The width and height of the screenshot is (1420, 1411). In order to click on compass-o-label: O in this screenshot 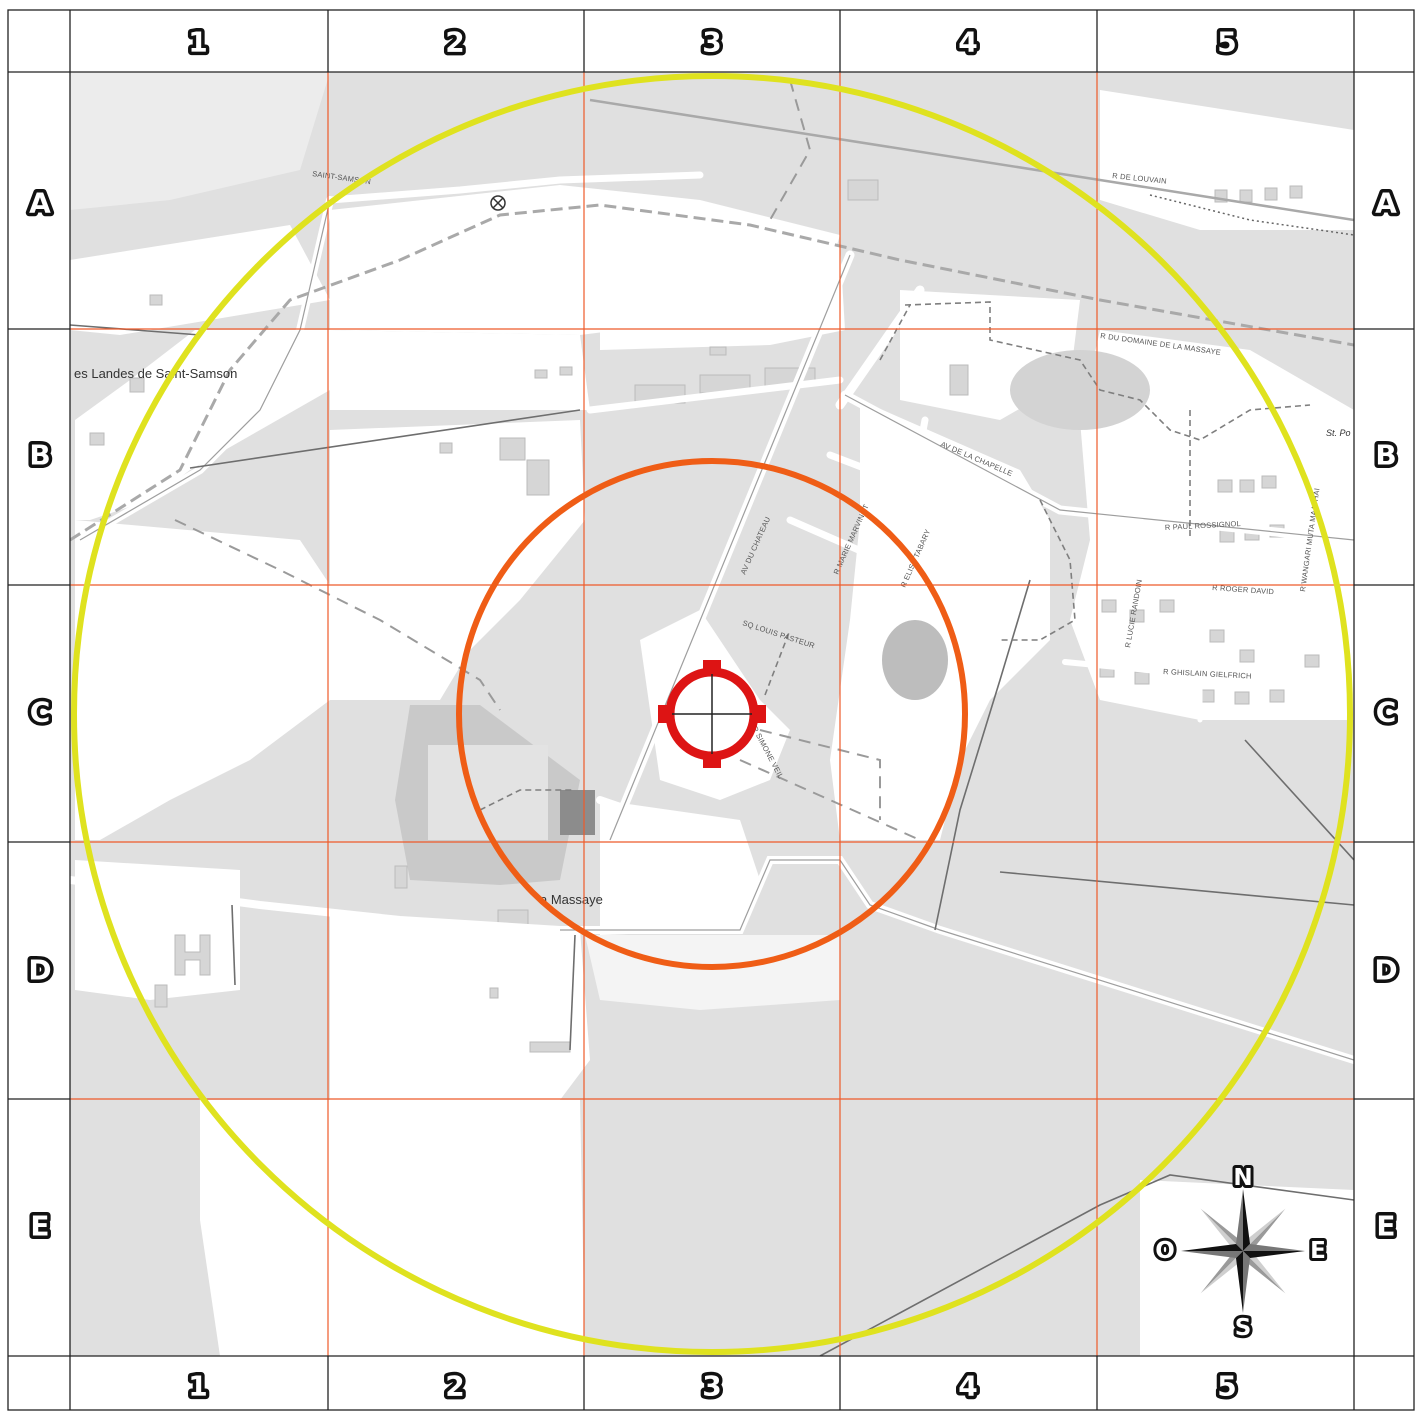, I will do `click(1165, 1251)`.